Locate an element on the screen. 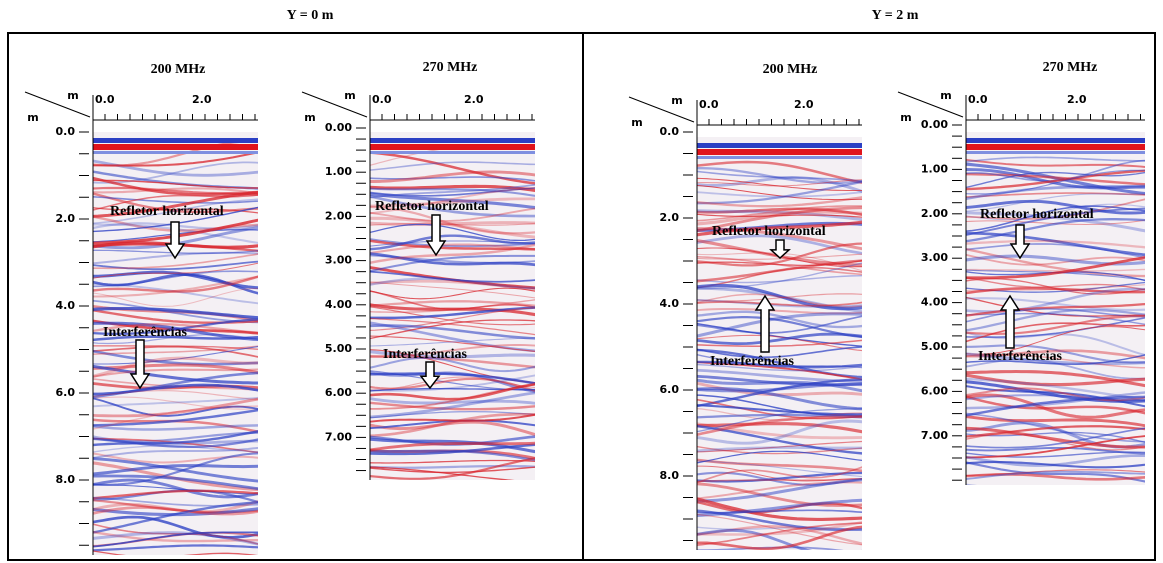 Image resolution: width=1163 pixels, height=563 pixels. radargram-title: 200 MHz is located at coordinates (178, 69).